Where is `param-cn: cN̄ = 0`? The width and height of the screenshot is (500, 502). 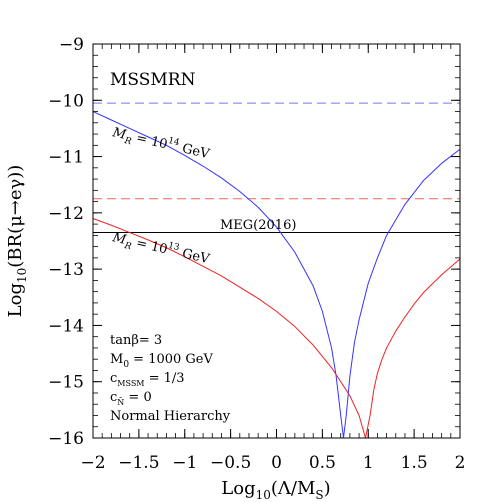
param-cn: cN̄ = 0 is located at coordinates (131, 398).